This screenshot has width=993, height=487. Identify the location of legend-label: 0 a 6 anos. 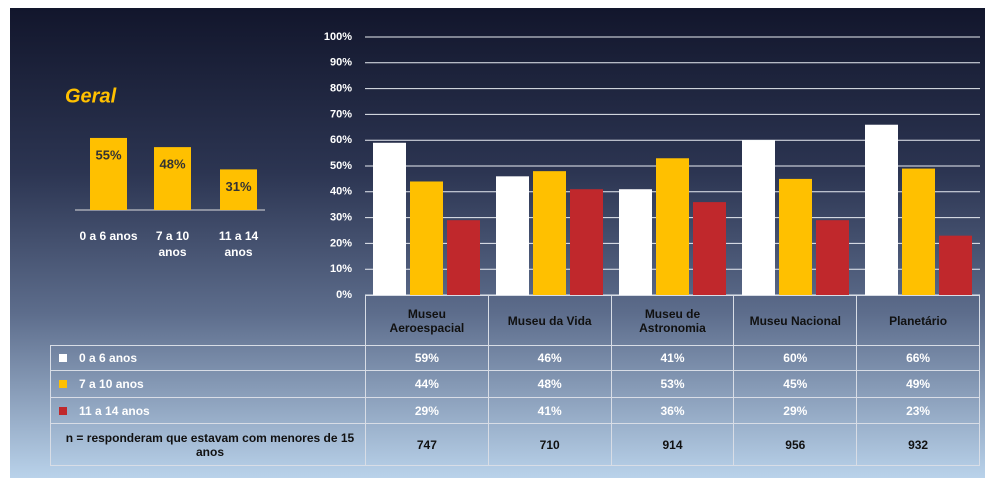
(108, 358).